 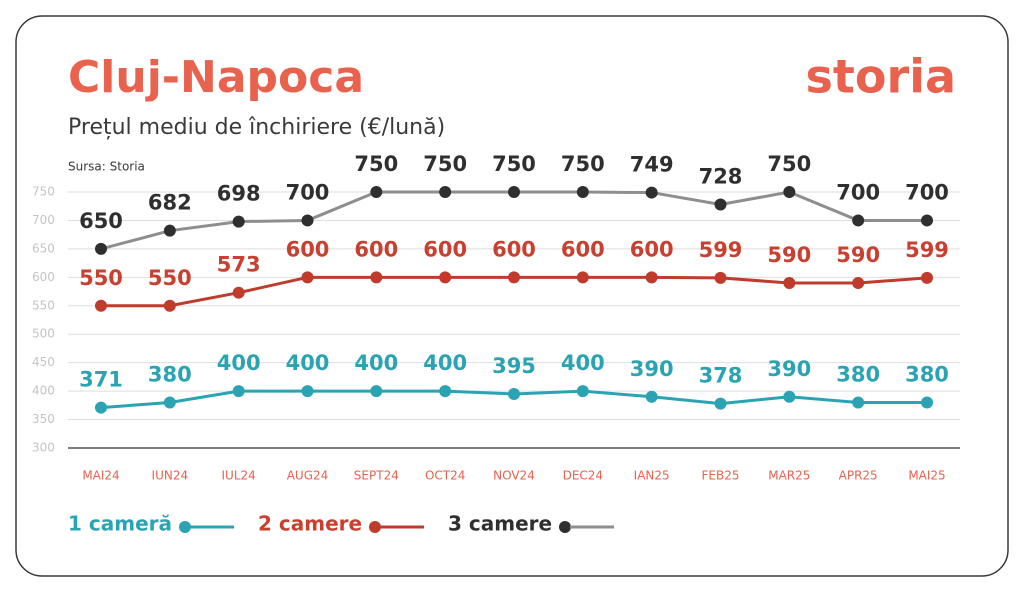 I want to click on data-label: 650, so click(x=101, y=221).